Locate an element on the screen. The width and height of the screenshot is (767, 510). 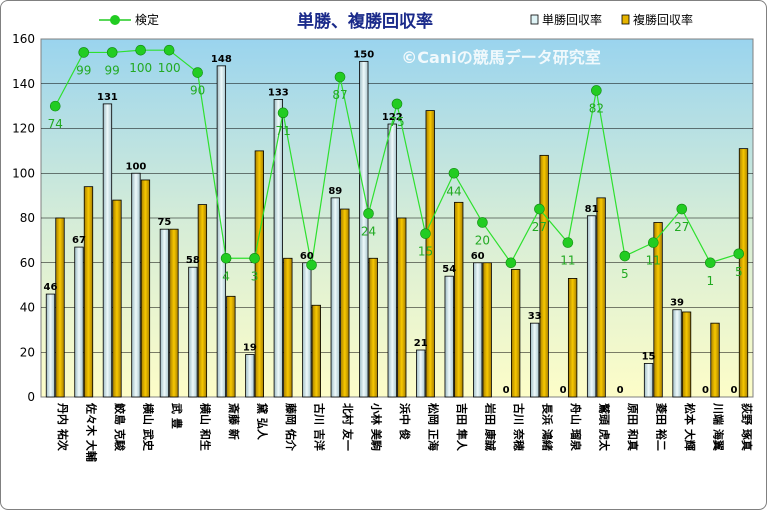
category-label: 原田 和真 is located at coordinates (633, 427).